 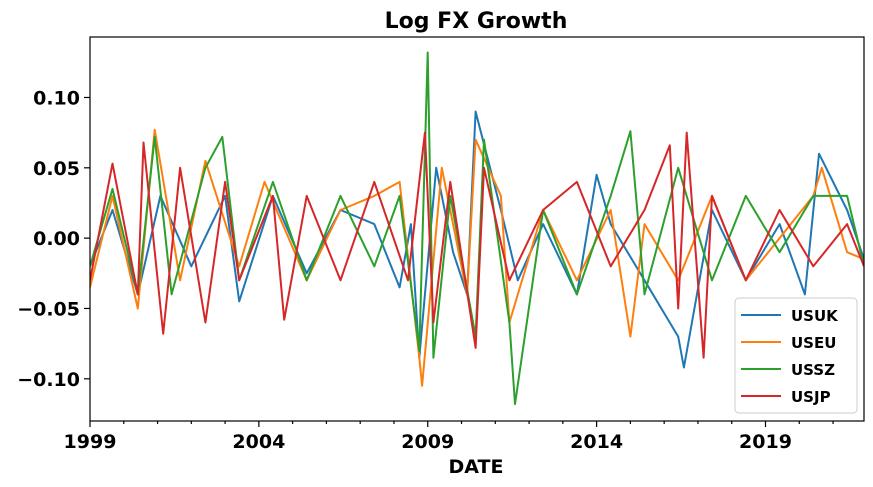 I want to click on legend-box, so click(x=796, y=355).